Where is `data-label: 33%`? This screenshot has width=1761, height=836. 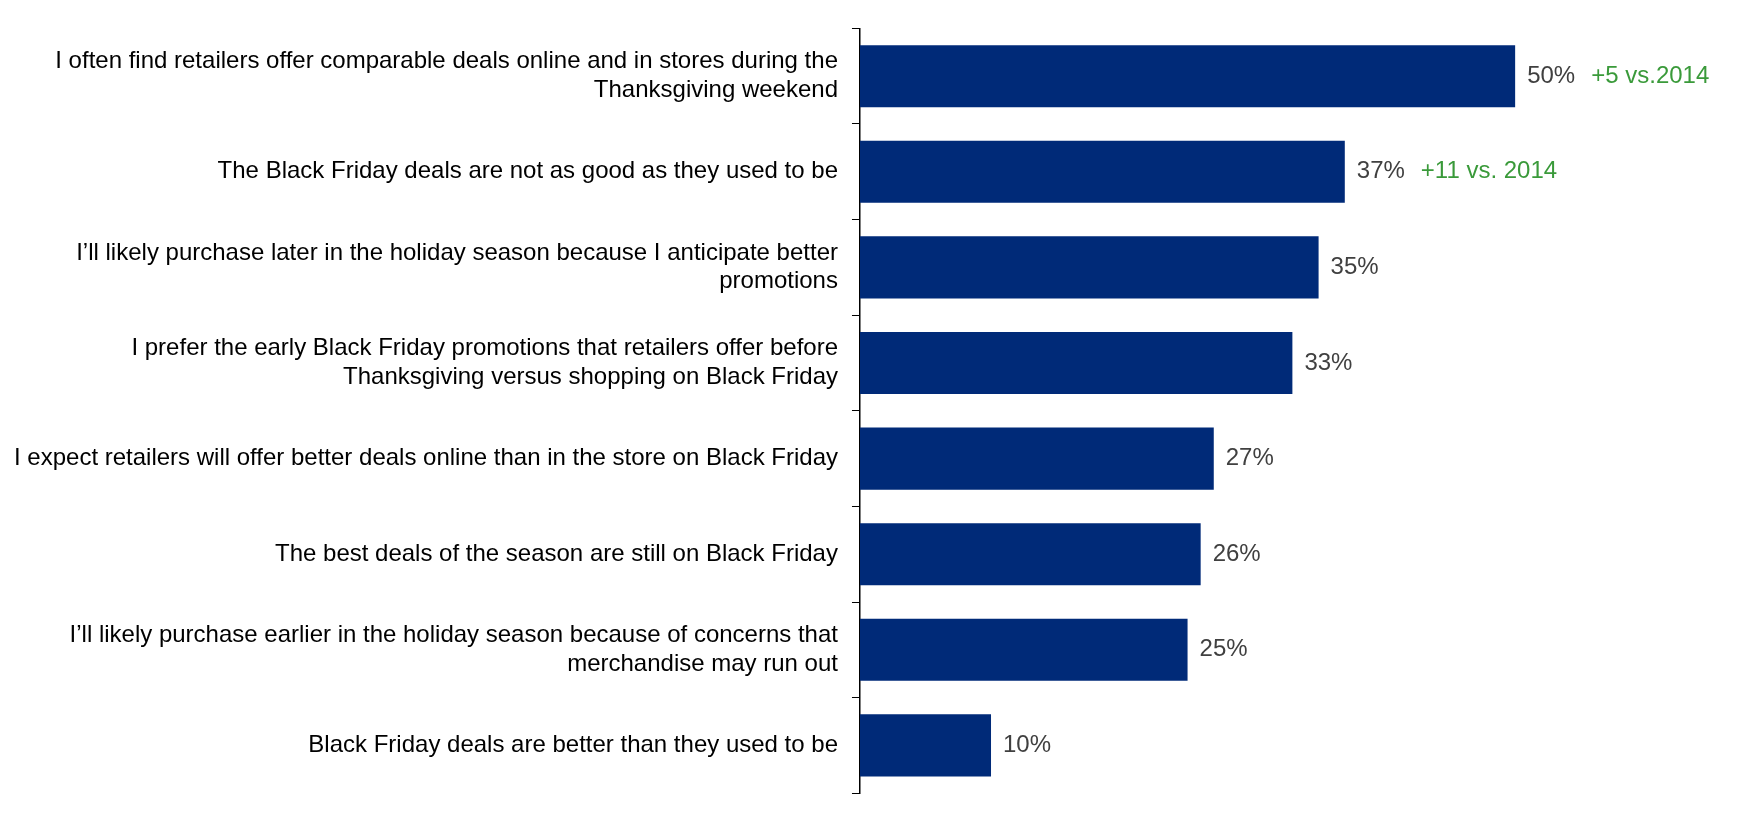
data-label: 33% is located at coordinates (1328, 361).